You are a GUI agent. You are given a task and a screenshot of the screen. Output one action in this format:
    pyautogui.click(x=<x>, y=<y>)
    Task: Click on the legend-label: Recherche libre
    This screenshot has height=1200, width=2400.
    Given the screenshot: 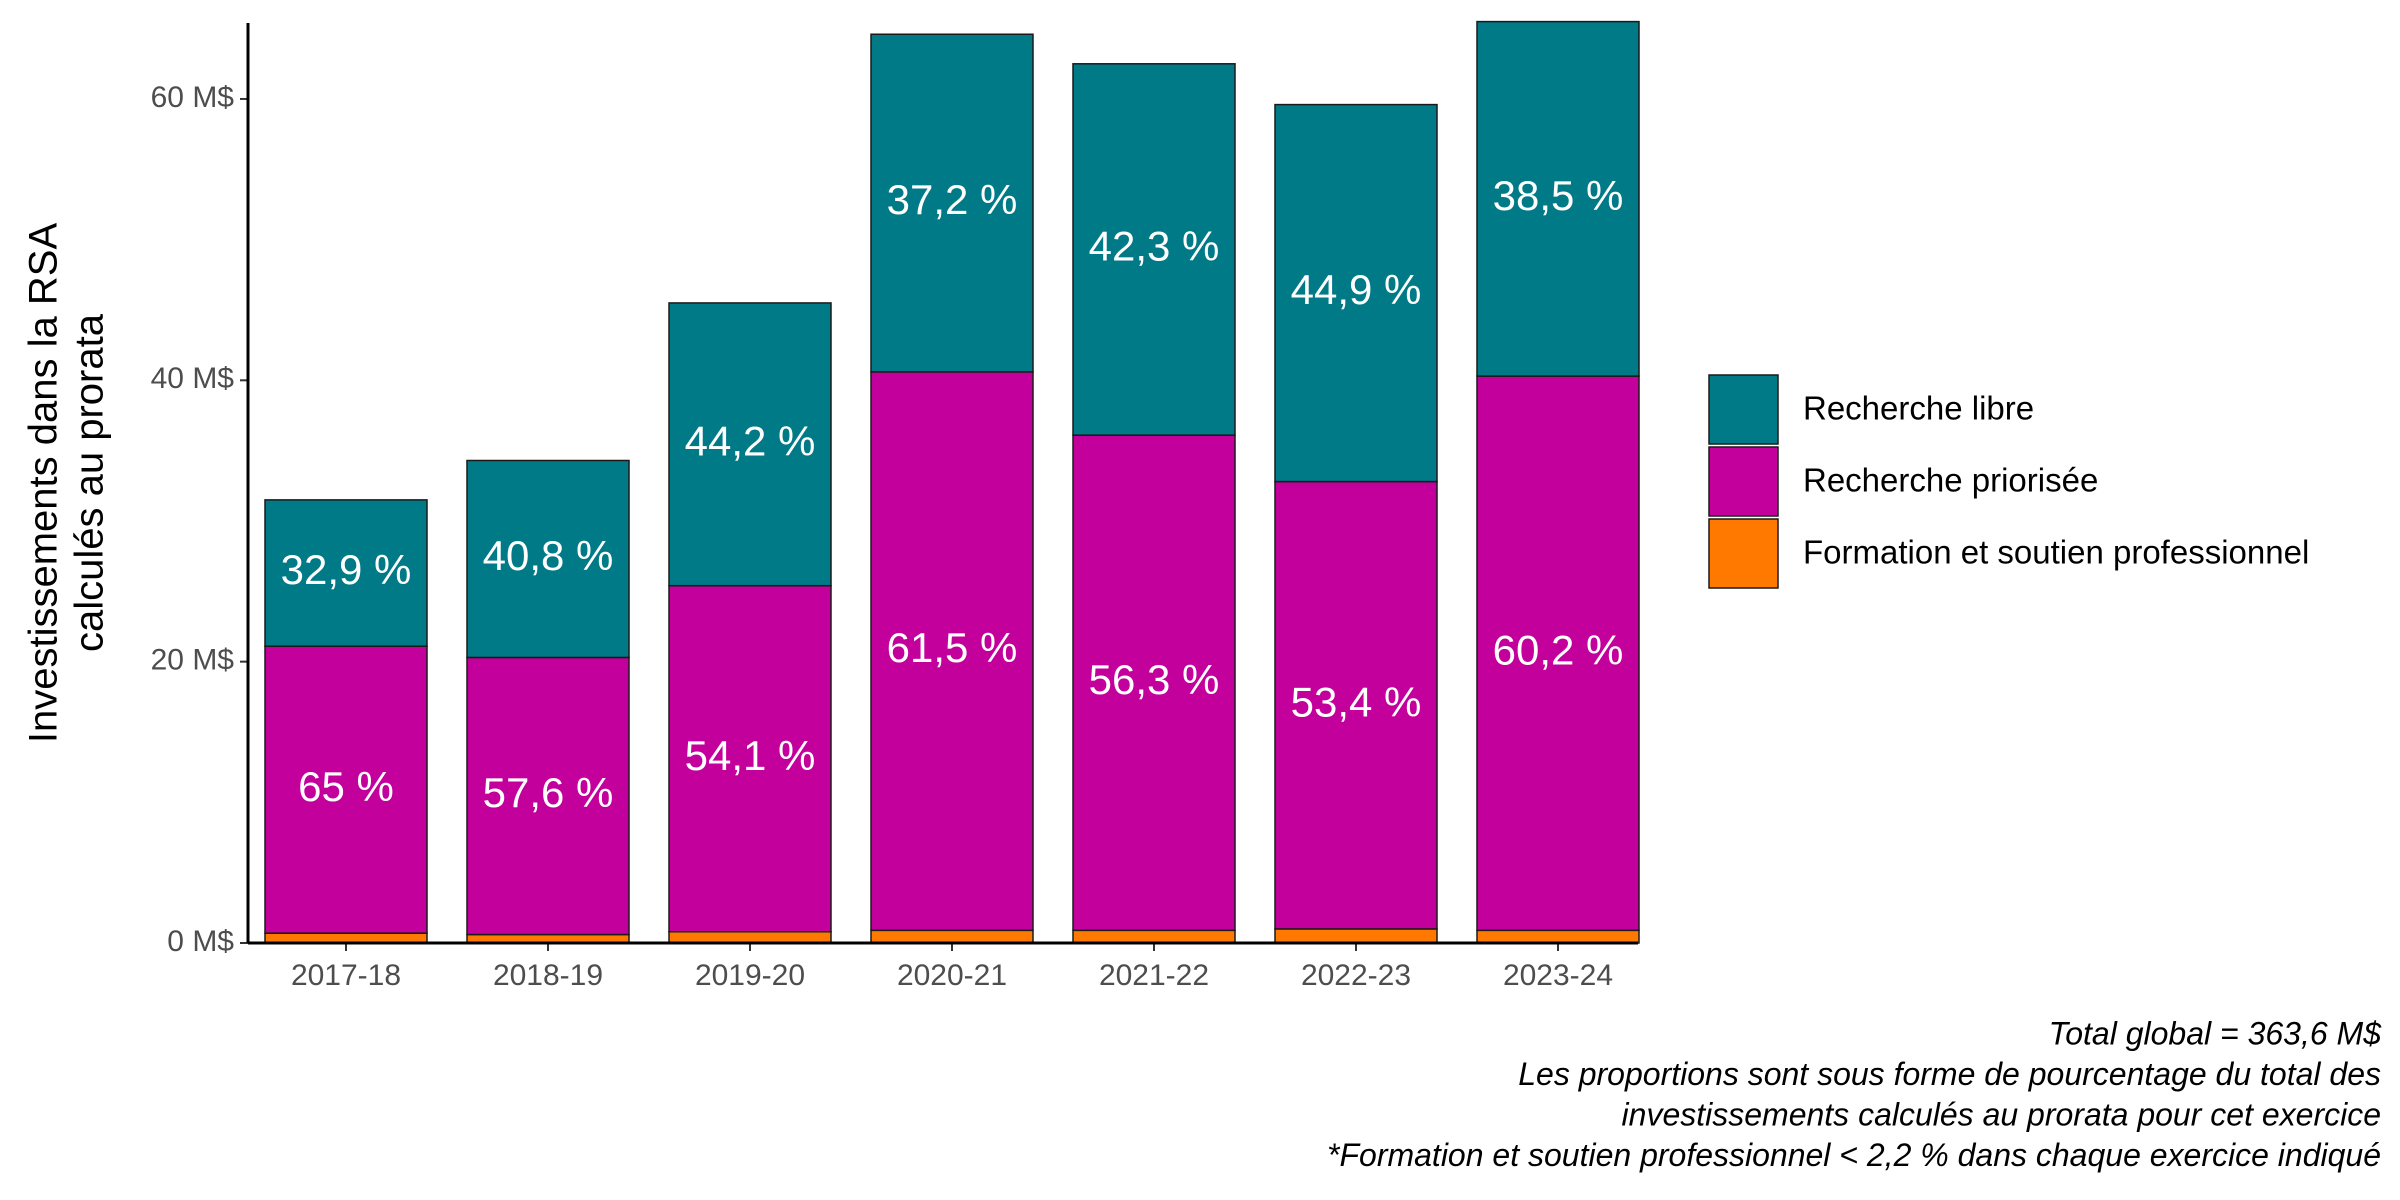 What is the action you would take?
    pyautogui.click(x=1918, y=408)
    